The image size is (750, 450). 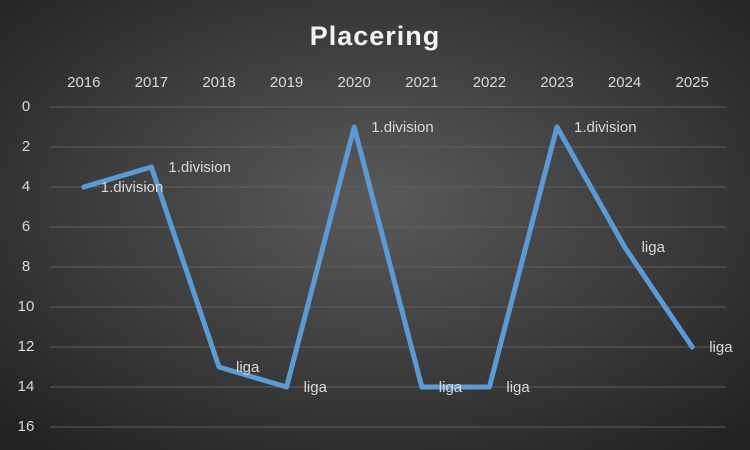 What do you see at coordinates (692, 82) in the screenshot?
I see `x-tick-label: 2025` at bounding box center [692, 82].